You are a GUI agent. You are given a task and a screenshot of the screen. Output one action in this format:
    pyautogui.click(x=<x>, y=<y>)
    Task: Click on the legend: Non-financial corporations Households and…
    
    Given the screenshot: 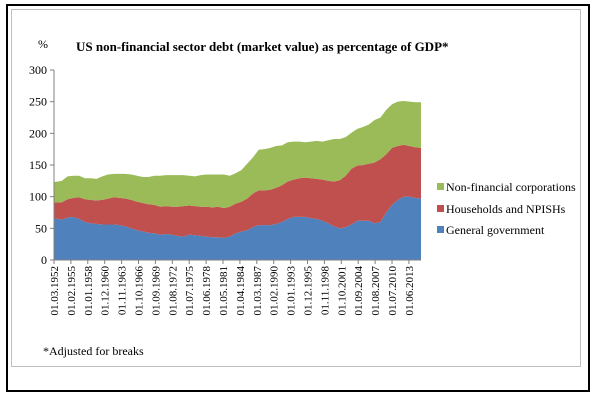 What is the action you would take?
    pyautogui.click(x=506, y=208)
    